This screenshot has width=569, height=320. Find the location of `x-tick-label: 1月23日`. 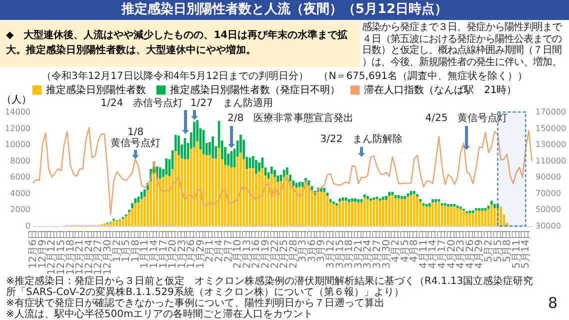

x-tick-label: 1月23日 is located at coordinates (182, 249).